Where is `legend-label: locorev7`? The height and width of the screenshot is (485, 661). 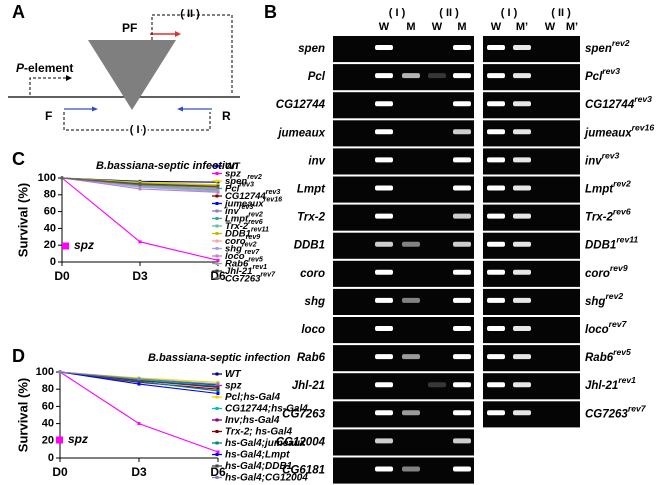 legend-label: locorev7 is located at coordinates (242, 255).